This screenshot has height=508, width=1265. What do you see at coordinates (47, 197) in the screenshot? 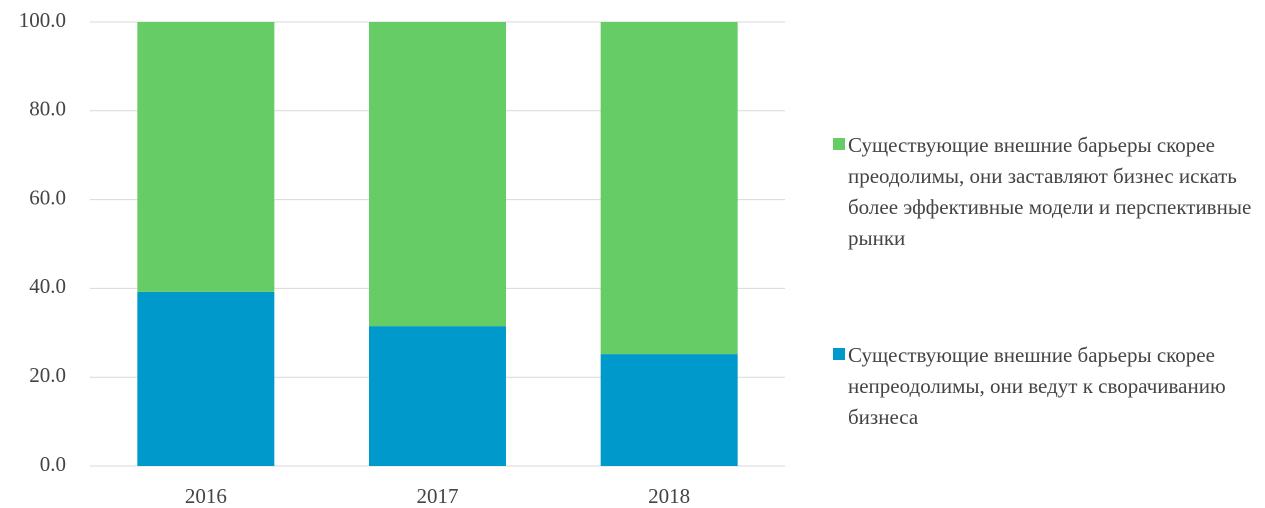
I see `y-tick-label: 60.0` at bounding box center [47, 197].